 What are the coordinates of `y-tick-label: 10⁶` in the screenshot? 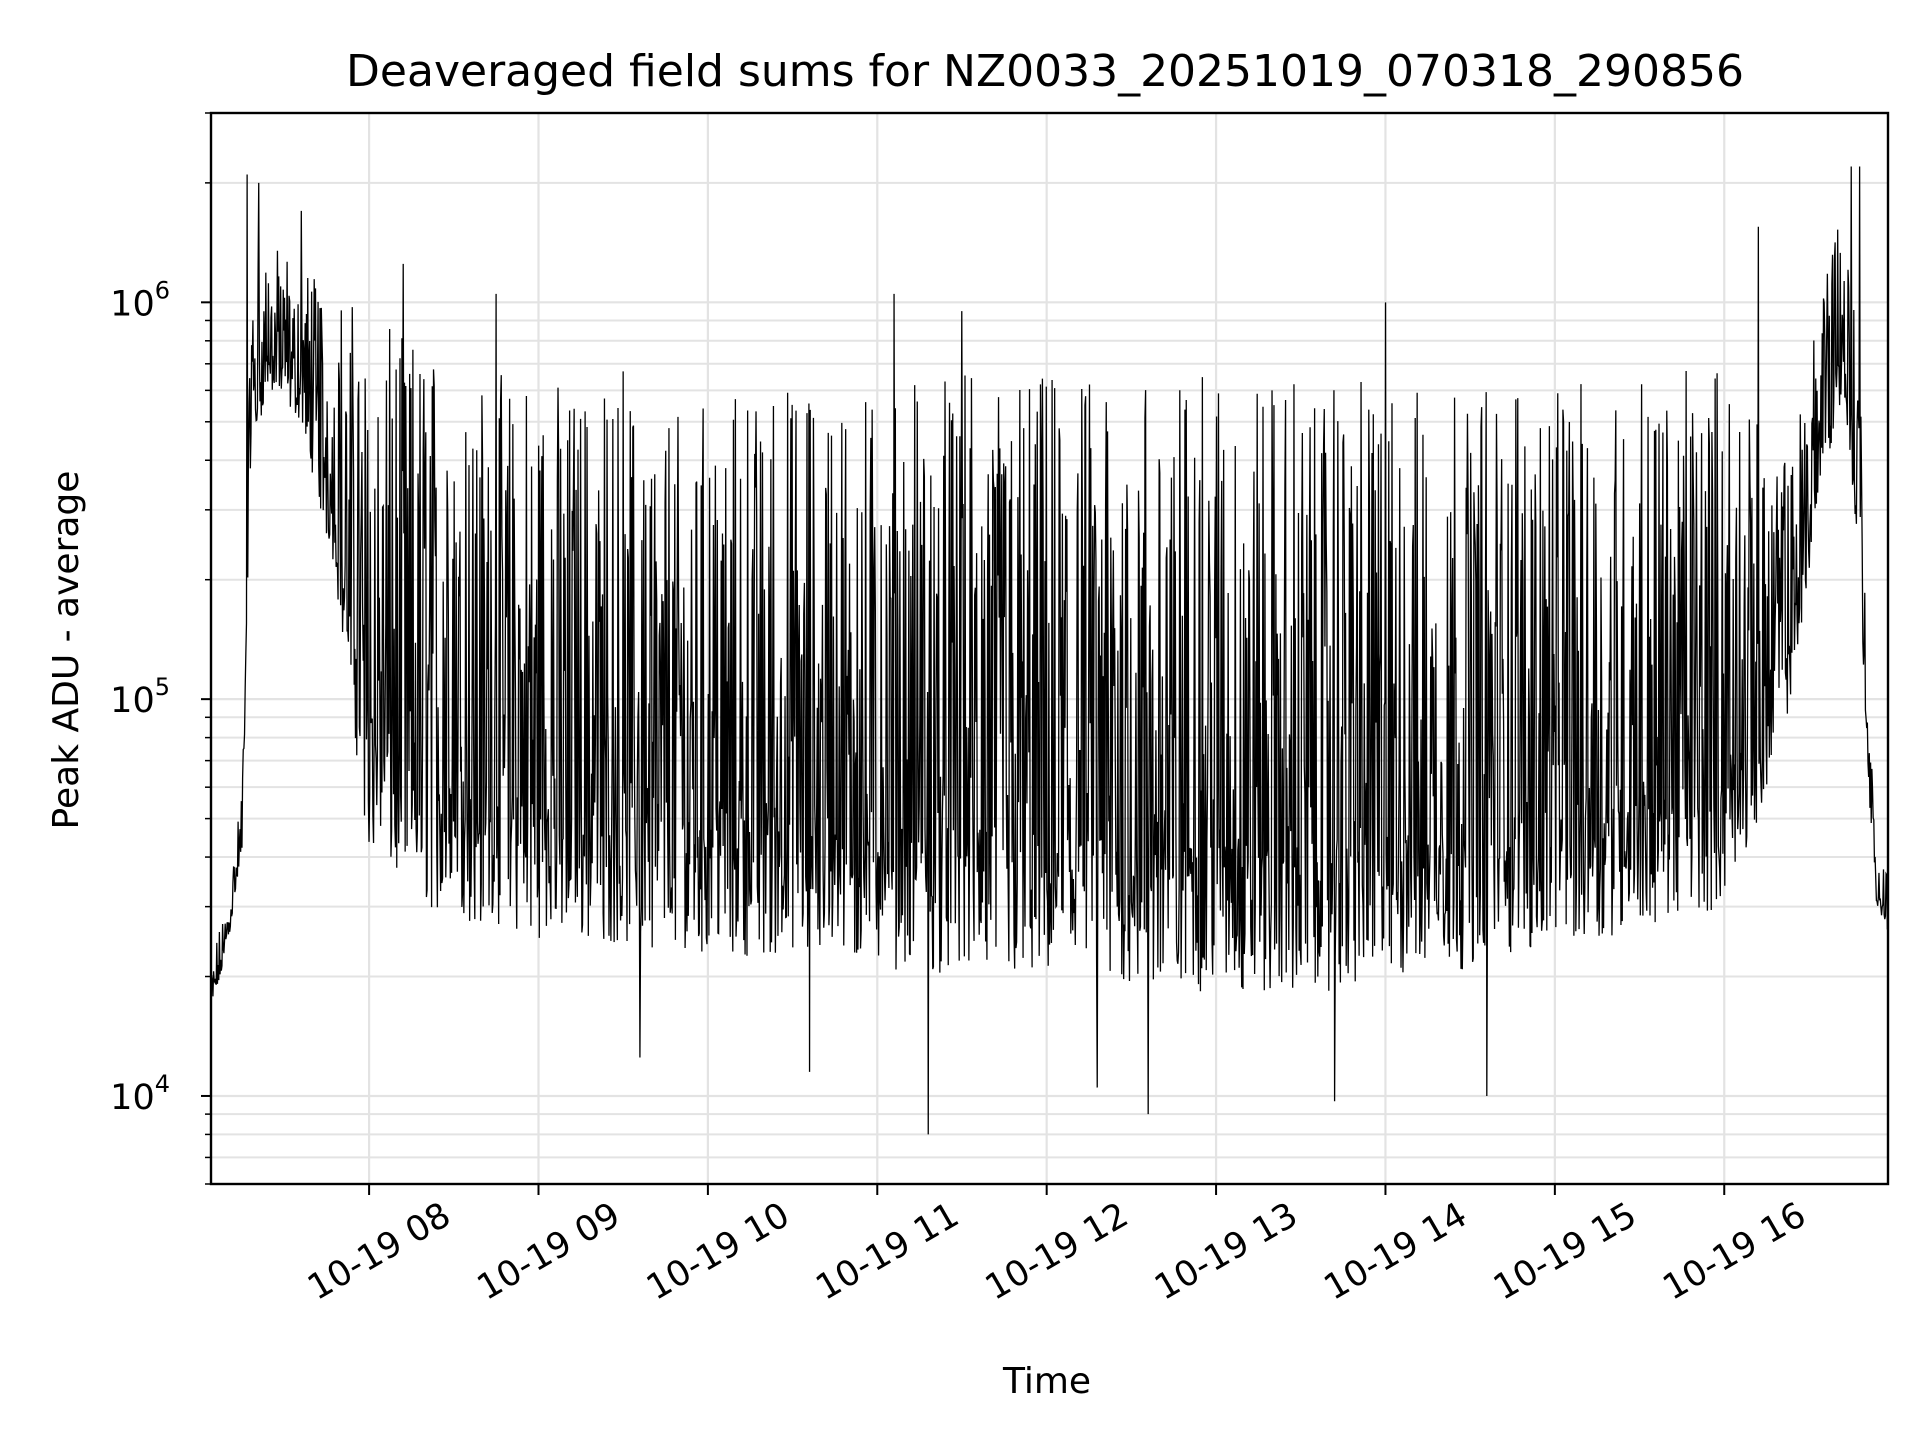 It's located at (140, 300).